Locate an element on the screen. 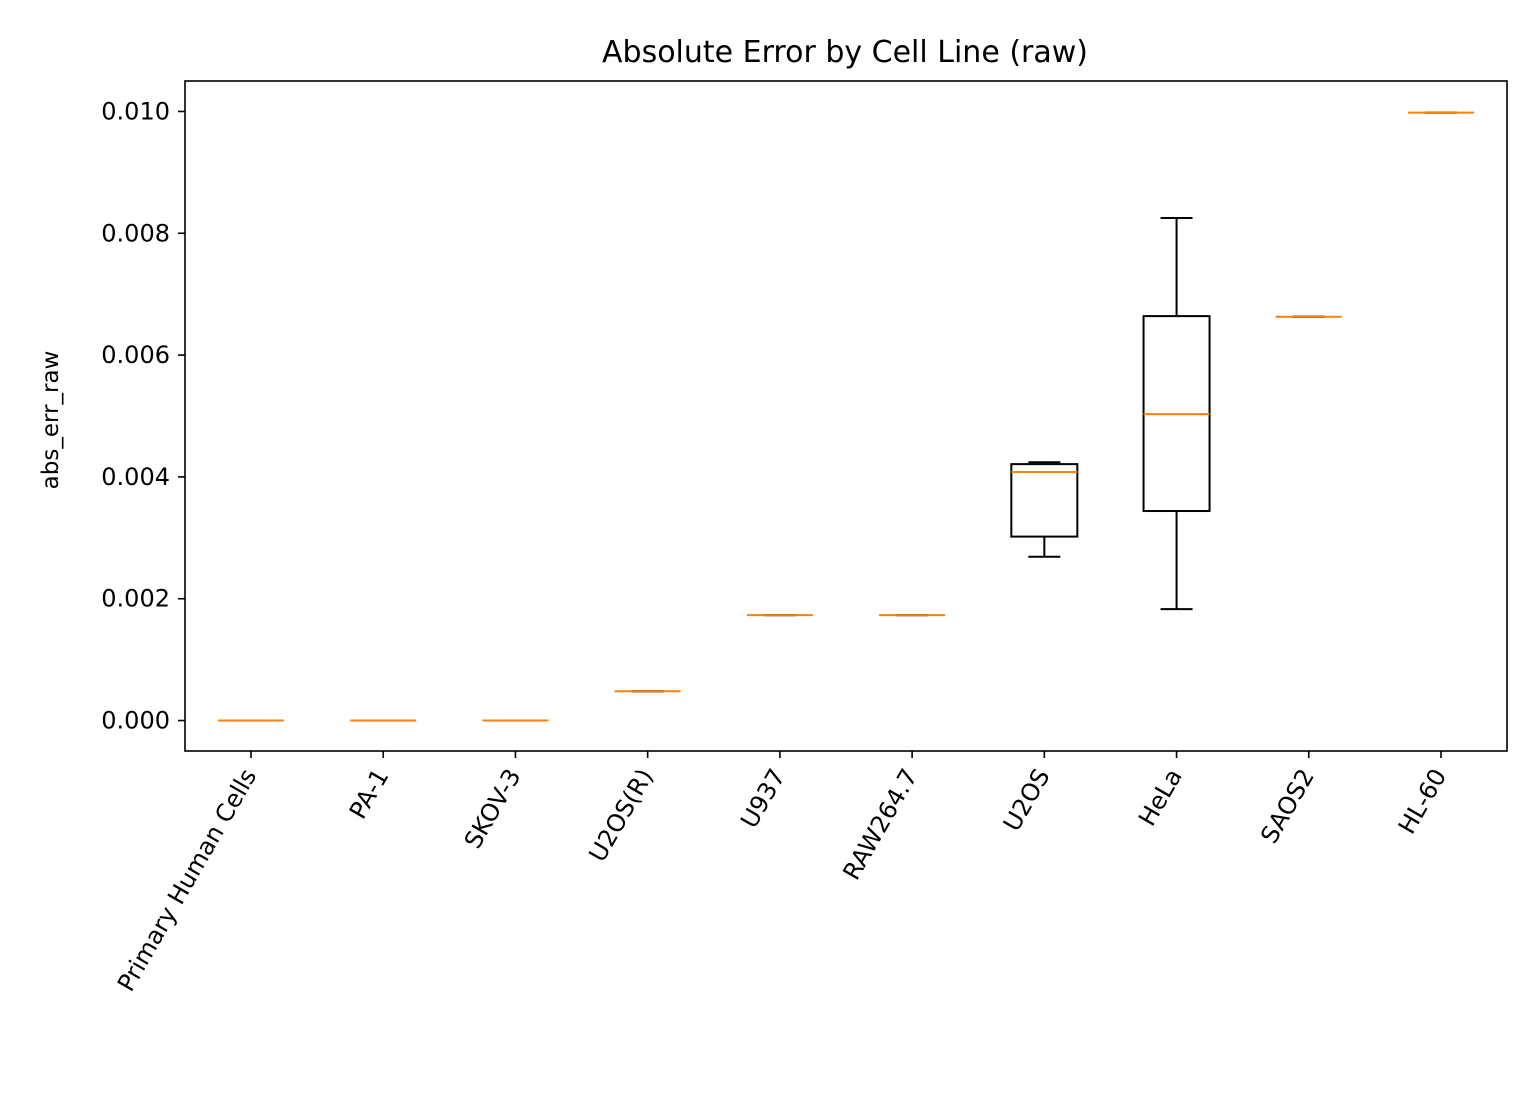  chart-title: Absolute Error by Cell Line (raw) is located at coordinates (845, 52).